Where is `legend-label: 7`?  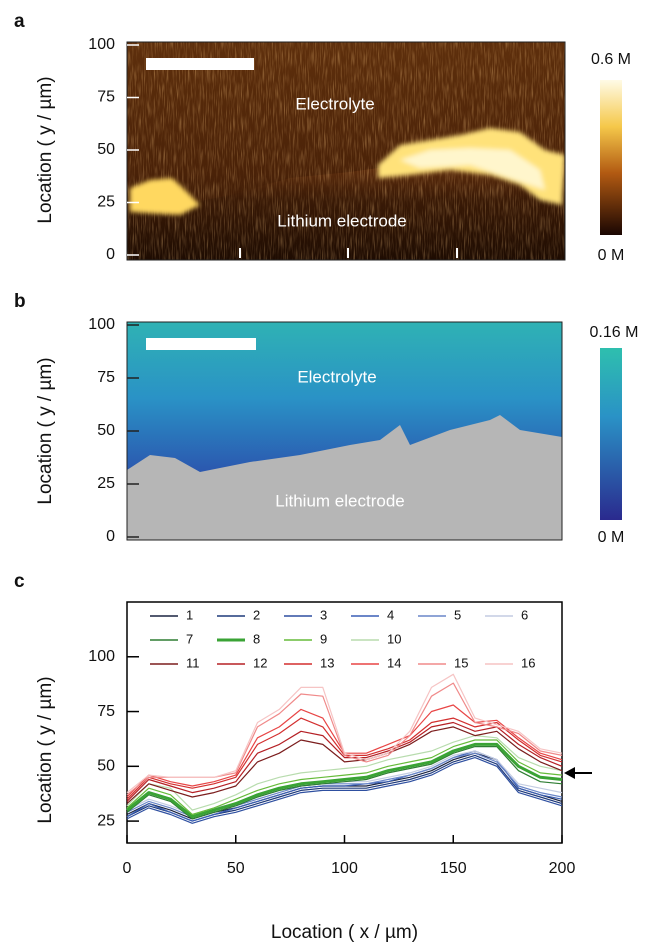
legend-label: 7 is located at coordinates (189, 638).